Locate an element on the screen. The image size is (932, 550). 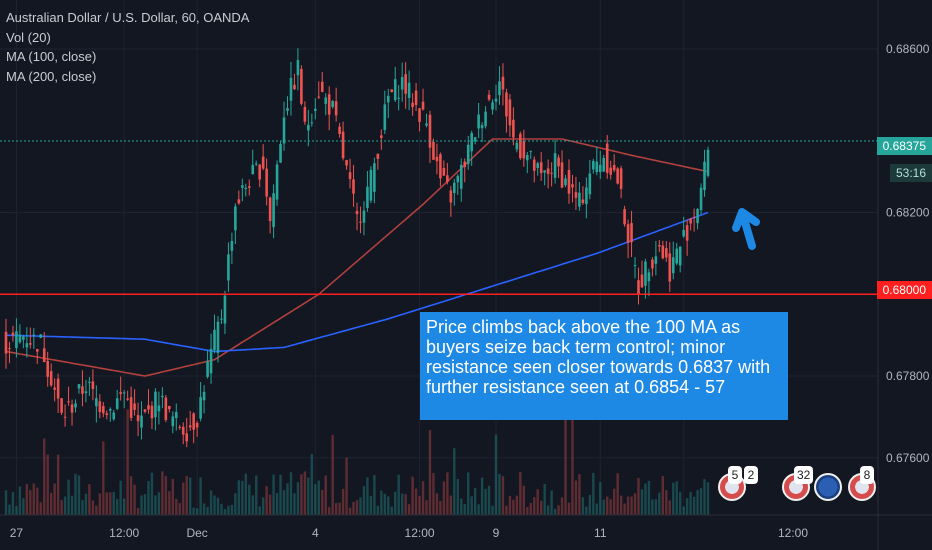
y-axis: 0.68600 0.68200 0.67800 0.67600 is located at coordinates (903, 275).